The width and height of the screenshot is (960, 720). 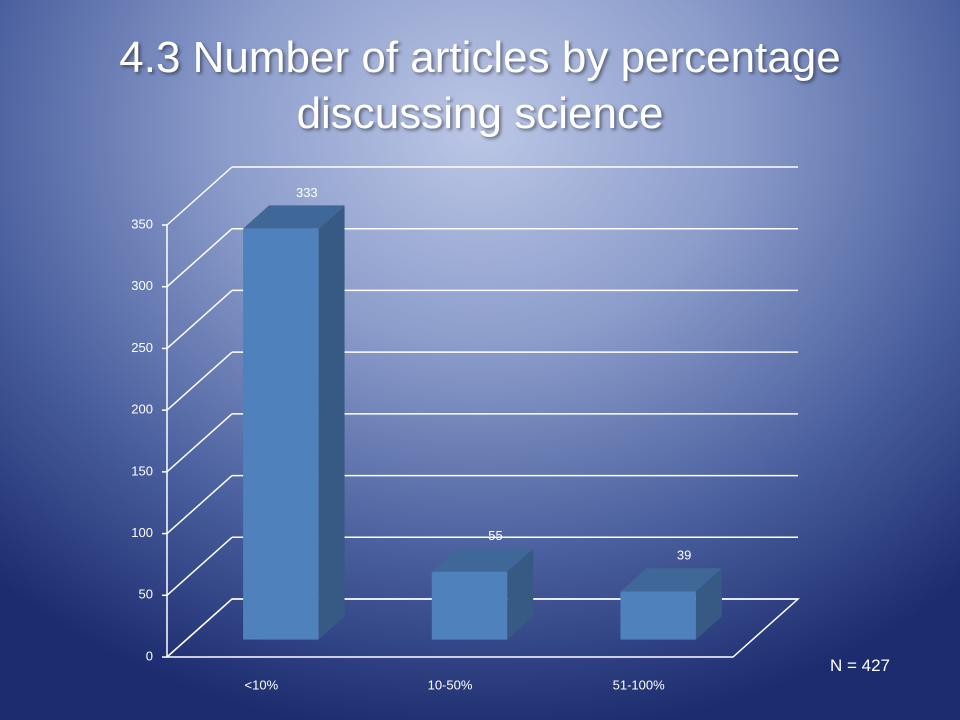 What do you see at coordinates (684, 555) in the screenshot?
I see `data-label: 39` at bounding box center [684, 555].